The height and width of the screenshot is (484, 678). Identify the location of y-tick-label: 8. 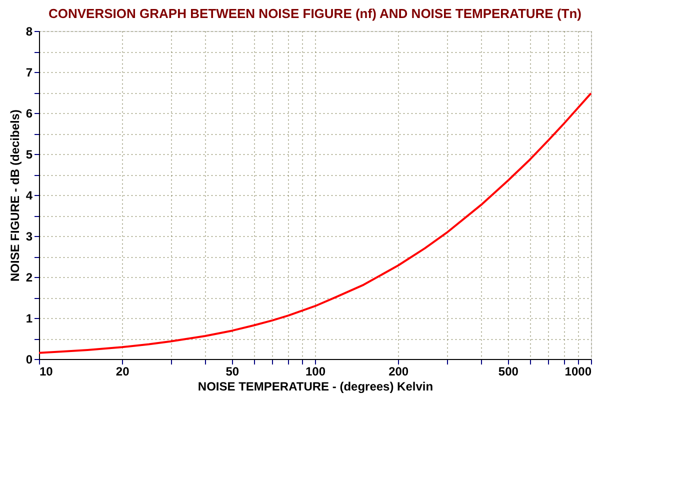
(29, 31).